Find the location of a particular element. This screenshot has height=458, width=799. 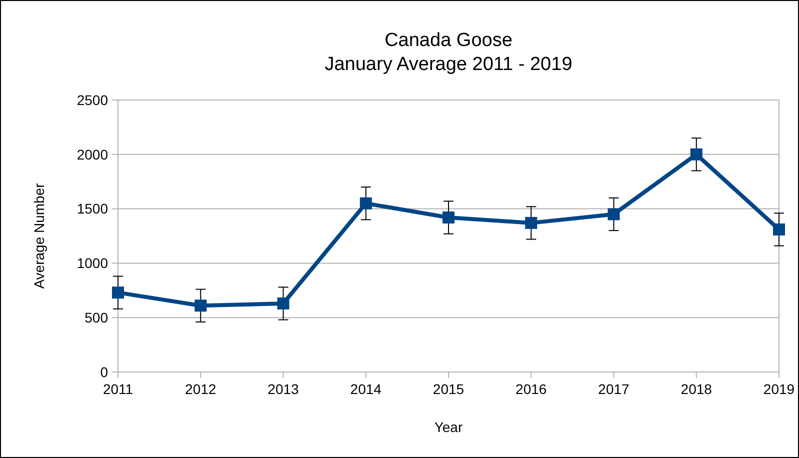

y-axis-title: Average Number is located at coordinates (39, 235).